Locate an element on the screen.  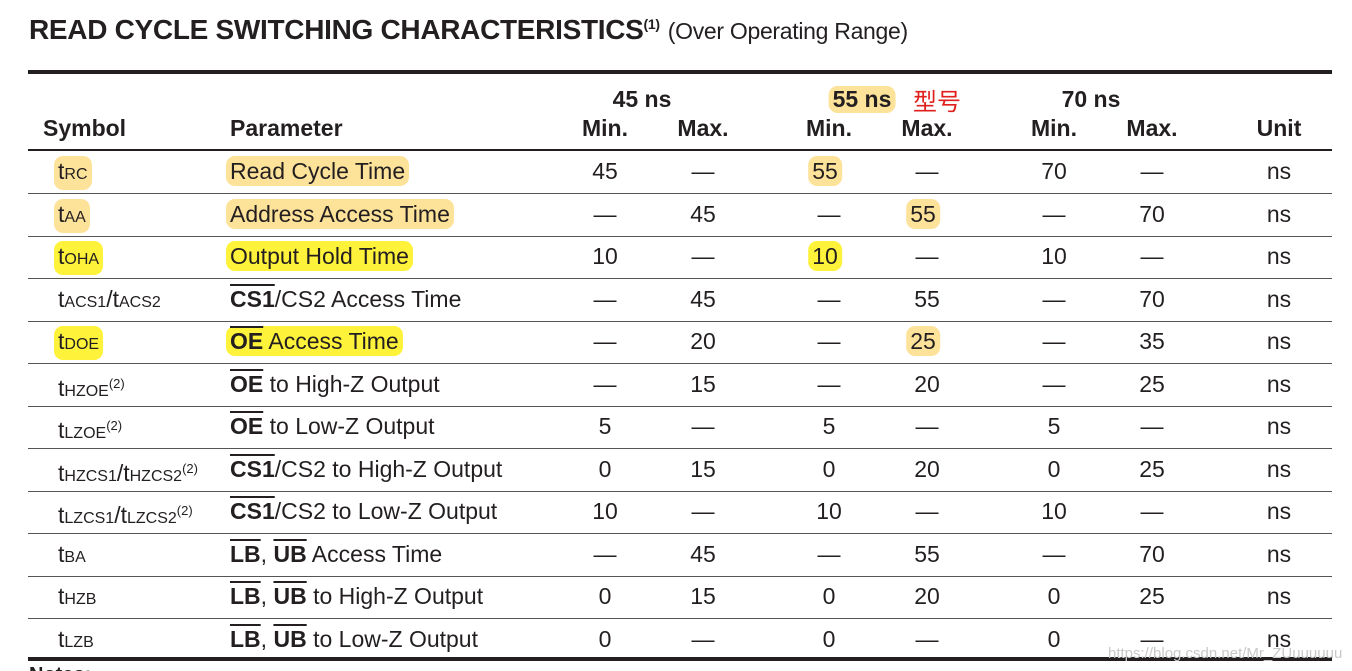
parameter: Address Access Time is located at coordinates (340, 213).